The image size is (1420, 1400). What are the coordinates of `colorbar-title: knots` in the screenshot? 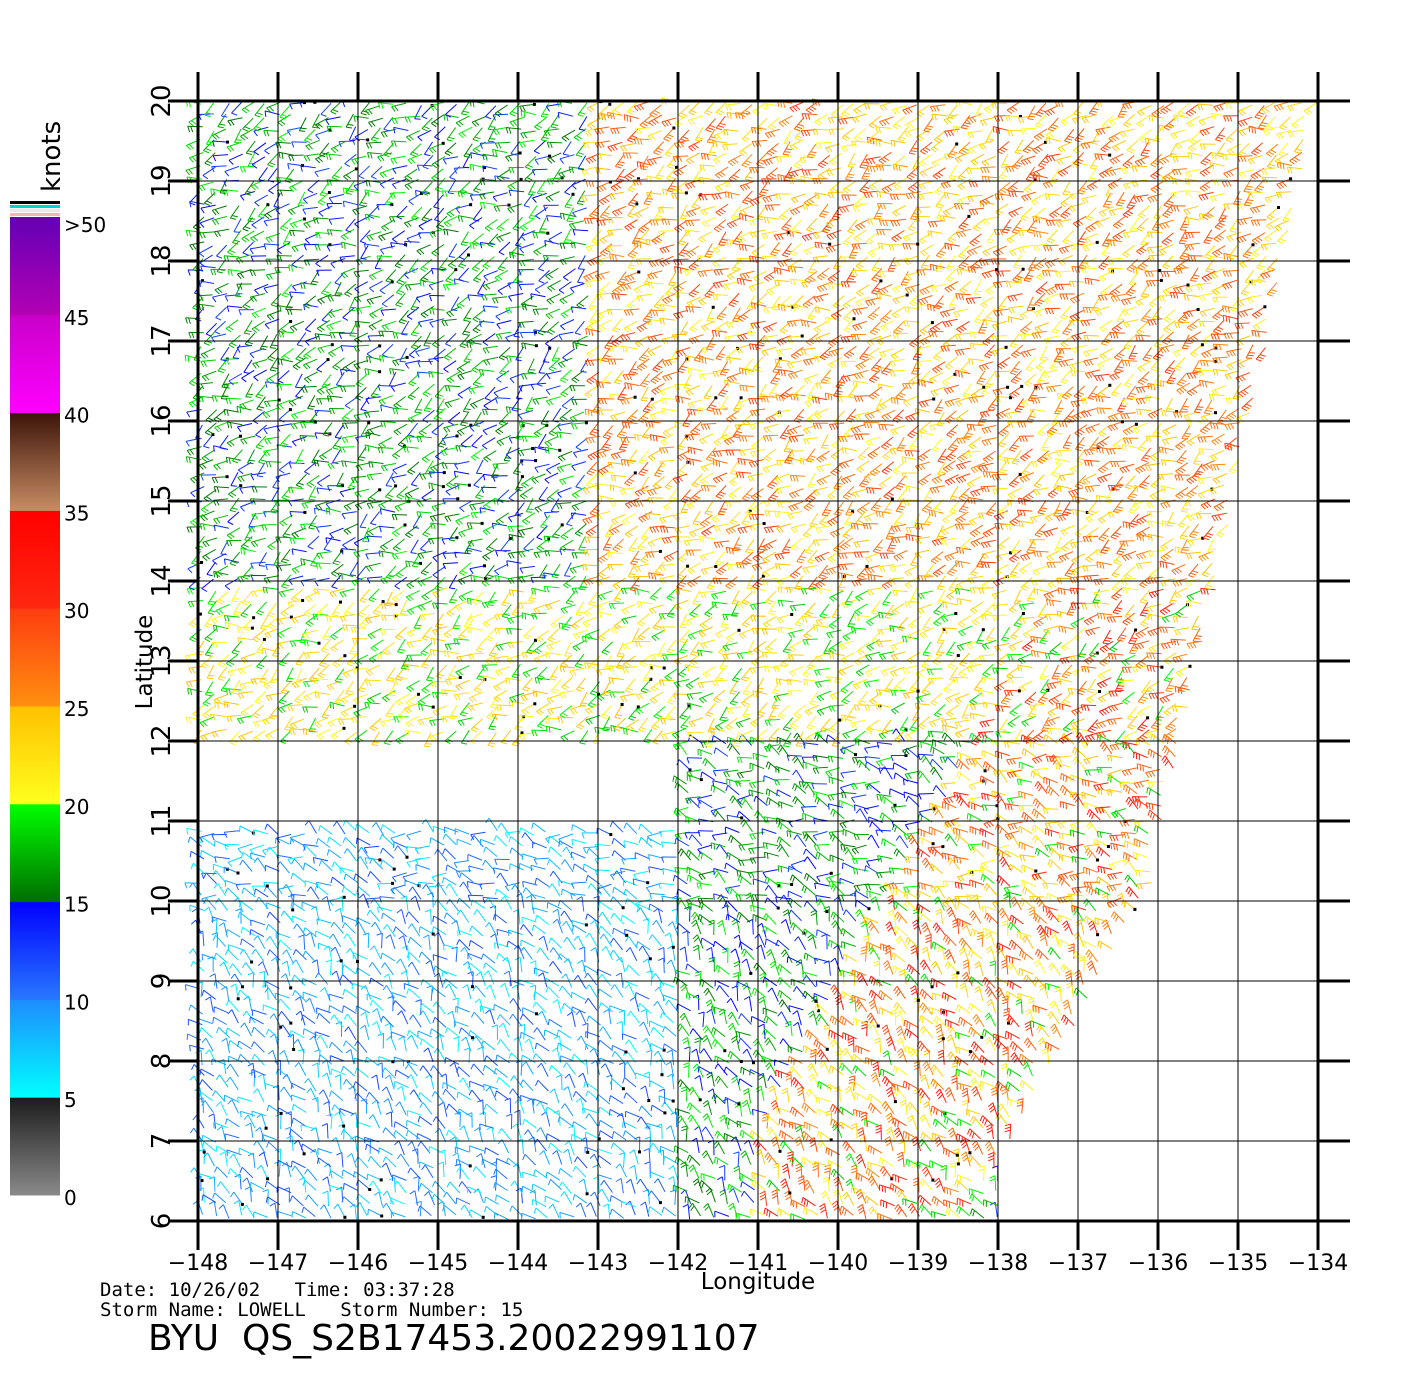 It's located at (52, 156).